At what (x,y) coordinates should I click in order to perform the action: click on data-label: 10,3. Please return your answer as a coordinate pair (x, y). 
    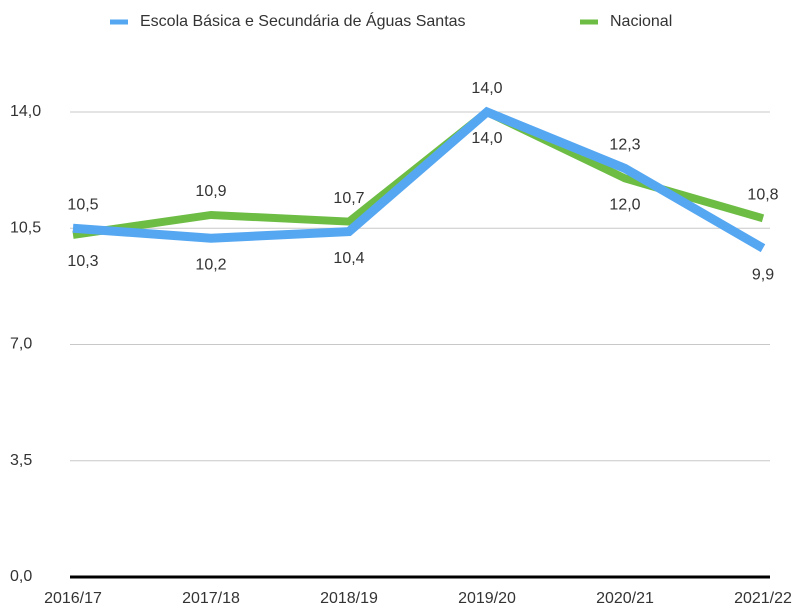
    Looking at the image, I should click on (82, 261).